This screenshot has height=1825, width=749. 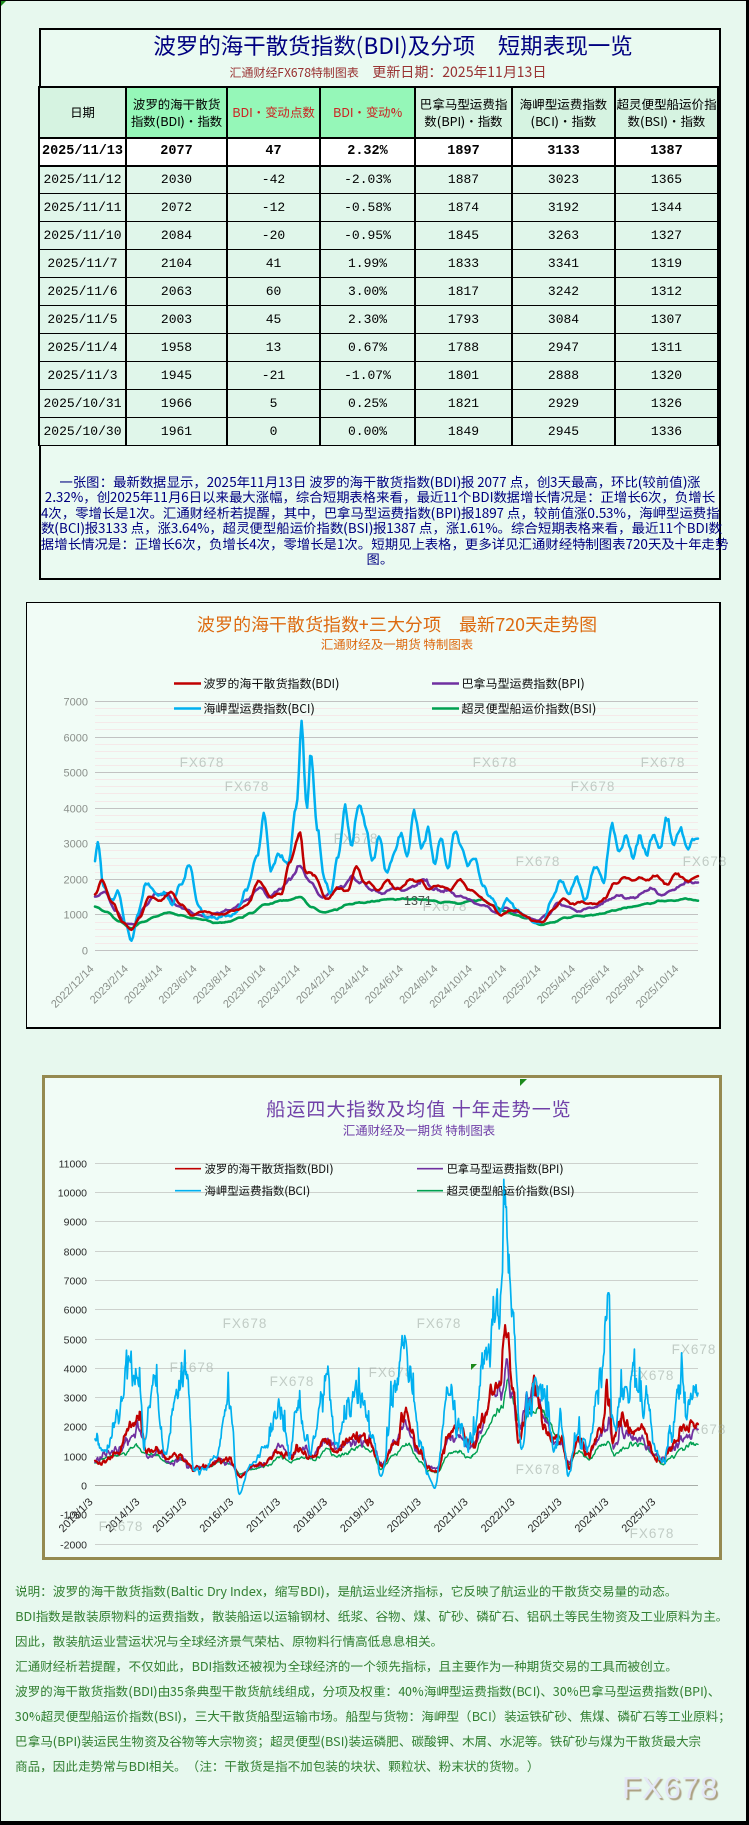 What do you see at coordinates (498, 1515) in the screenshot?
I see `svg-text: 2022/1/3` at bounding box center [498, 1515].